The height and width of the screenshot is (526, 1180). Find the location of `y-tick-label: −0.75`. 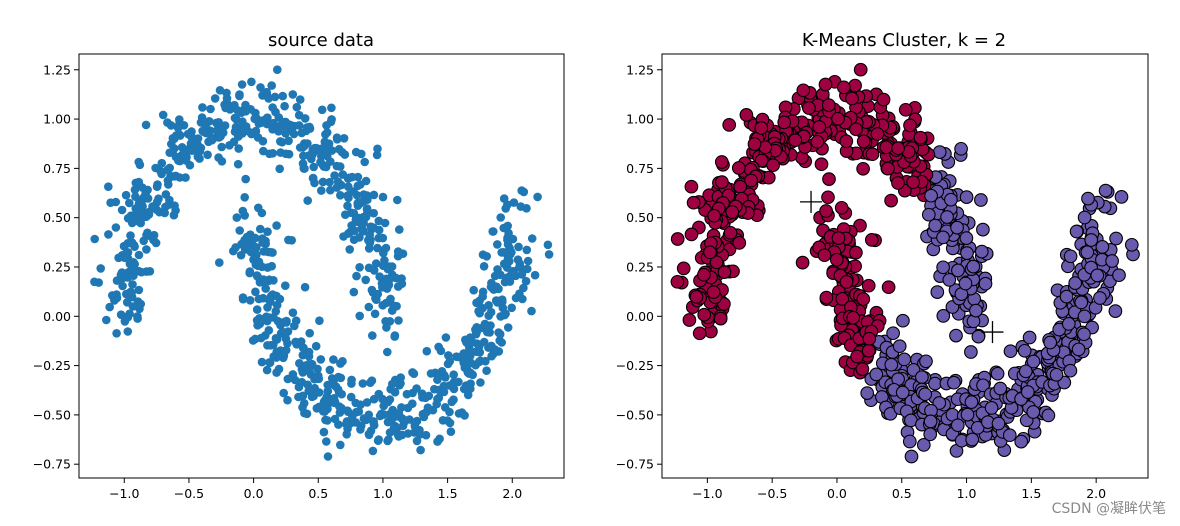

y-tick-label: −0.75 is located at coordinates (635, 464).